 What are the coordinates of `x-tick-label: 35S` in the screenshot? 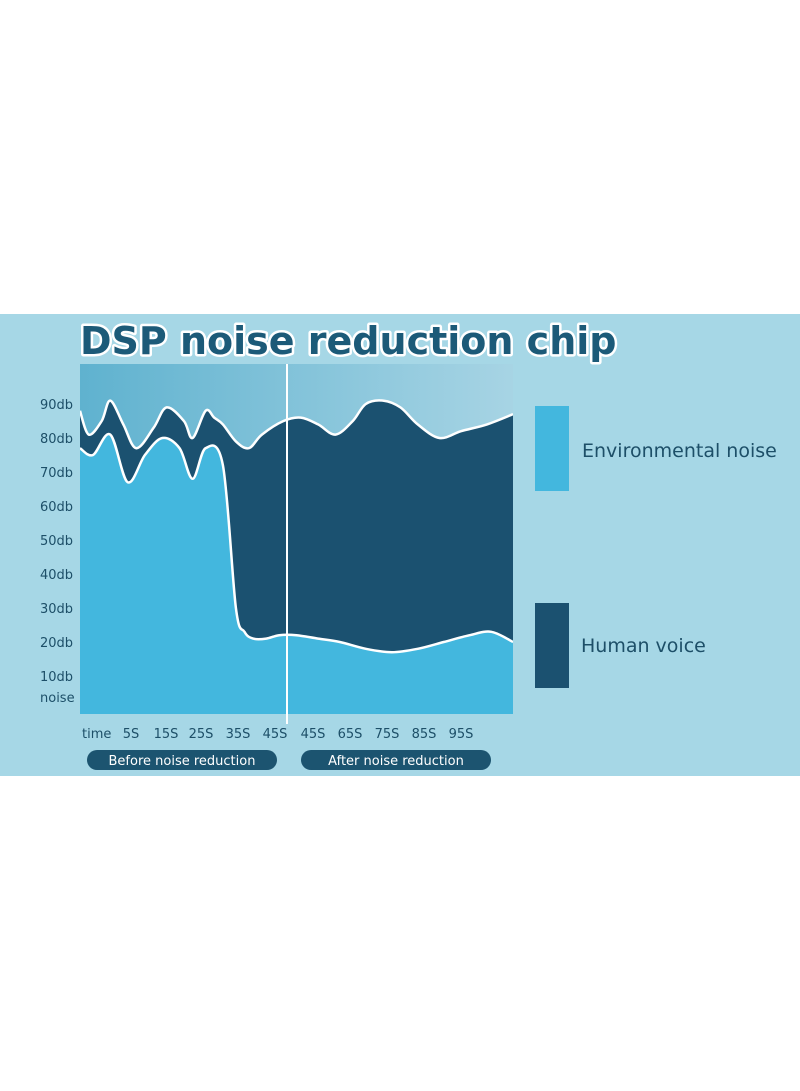 It's located at (238, 734).